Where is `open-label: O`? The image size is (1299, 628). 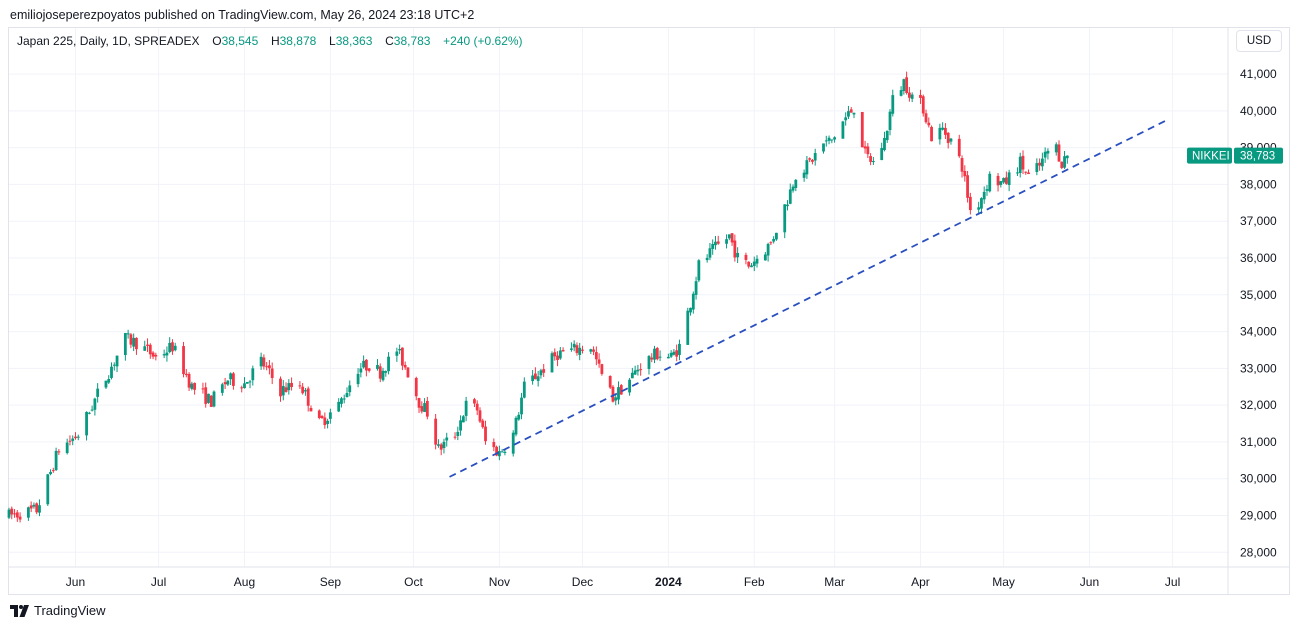 open-label: O is located at coordinates (217, 41).